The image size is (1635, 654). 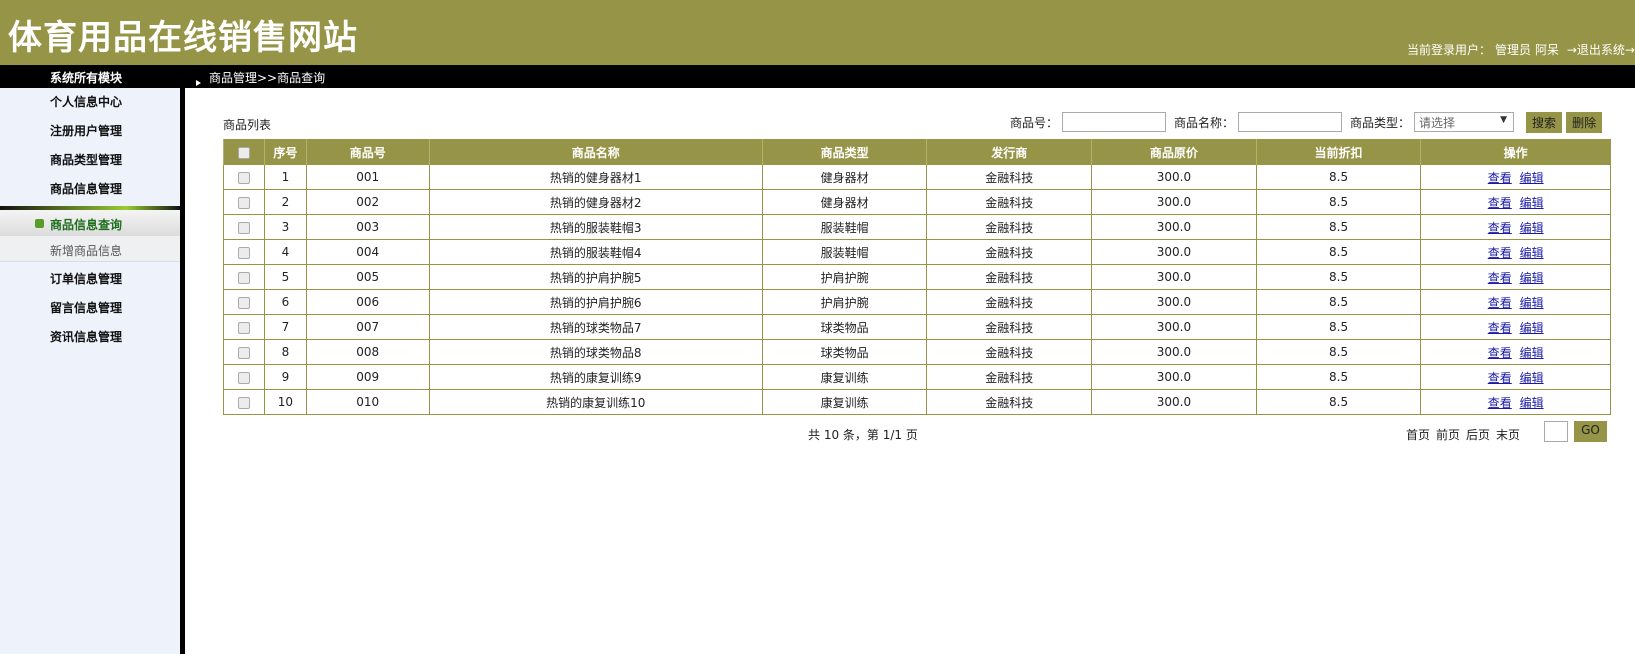 What do you see at coordinates (285, 227) in the screenshot?
I see `table-cell: 3` at bounding box center [285, 227].